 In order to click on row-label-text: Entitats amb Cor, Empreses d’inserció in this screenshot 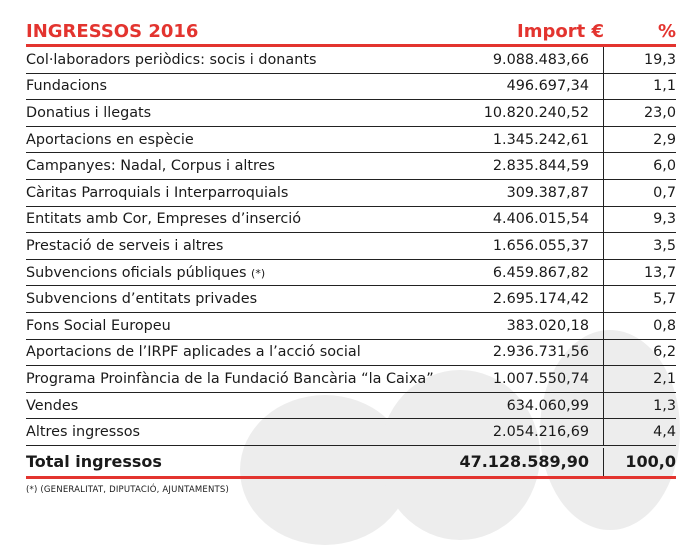, I will do `click(164, 219)`.